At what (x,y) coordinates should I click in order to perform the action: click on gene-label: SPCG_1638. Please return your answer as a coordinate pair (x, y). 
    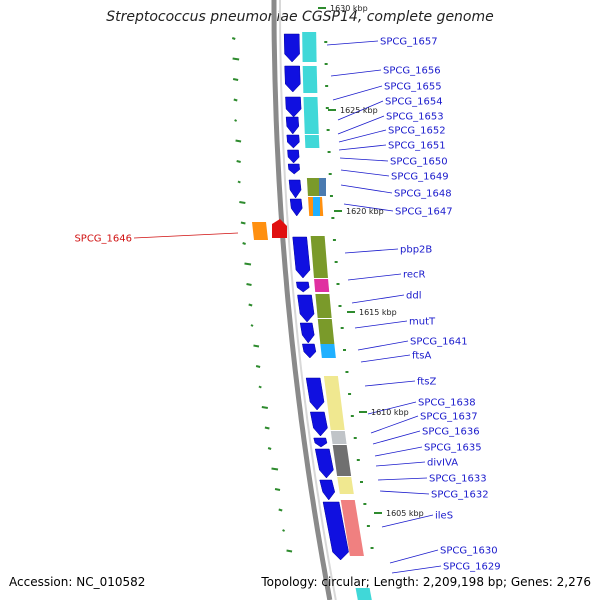
    Looking at the image, I should click on (447, 403).